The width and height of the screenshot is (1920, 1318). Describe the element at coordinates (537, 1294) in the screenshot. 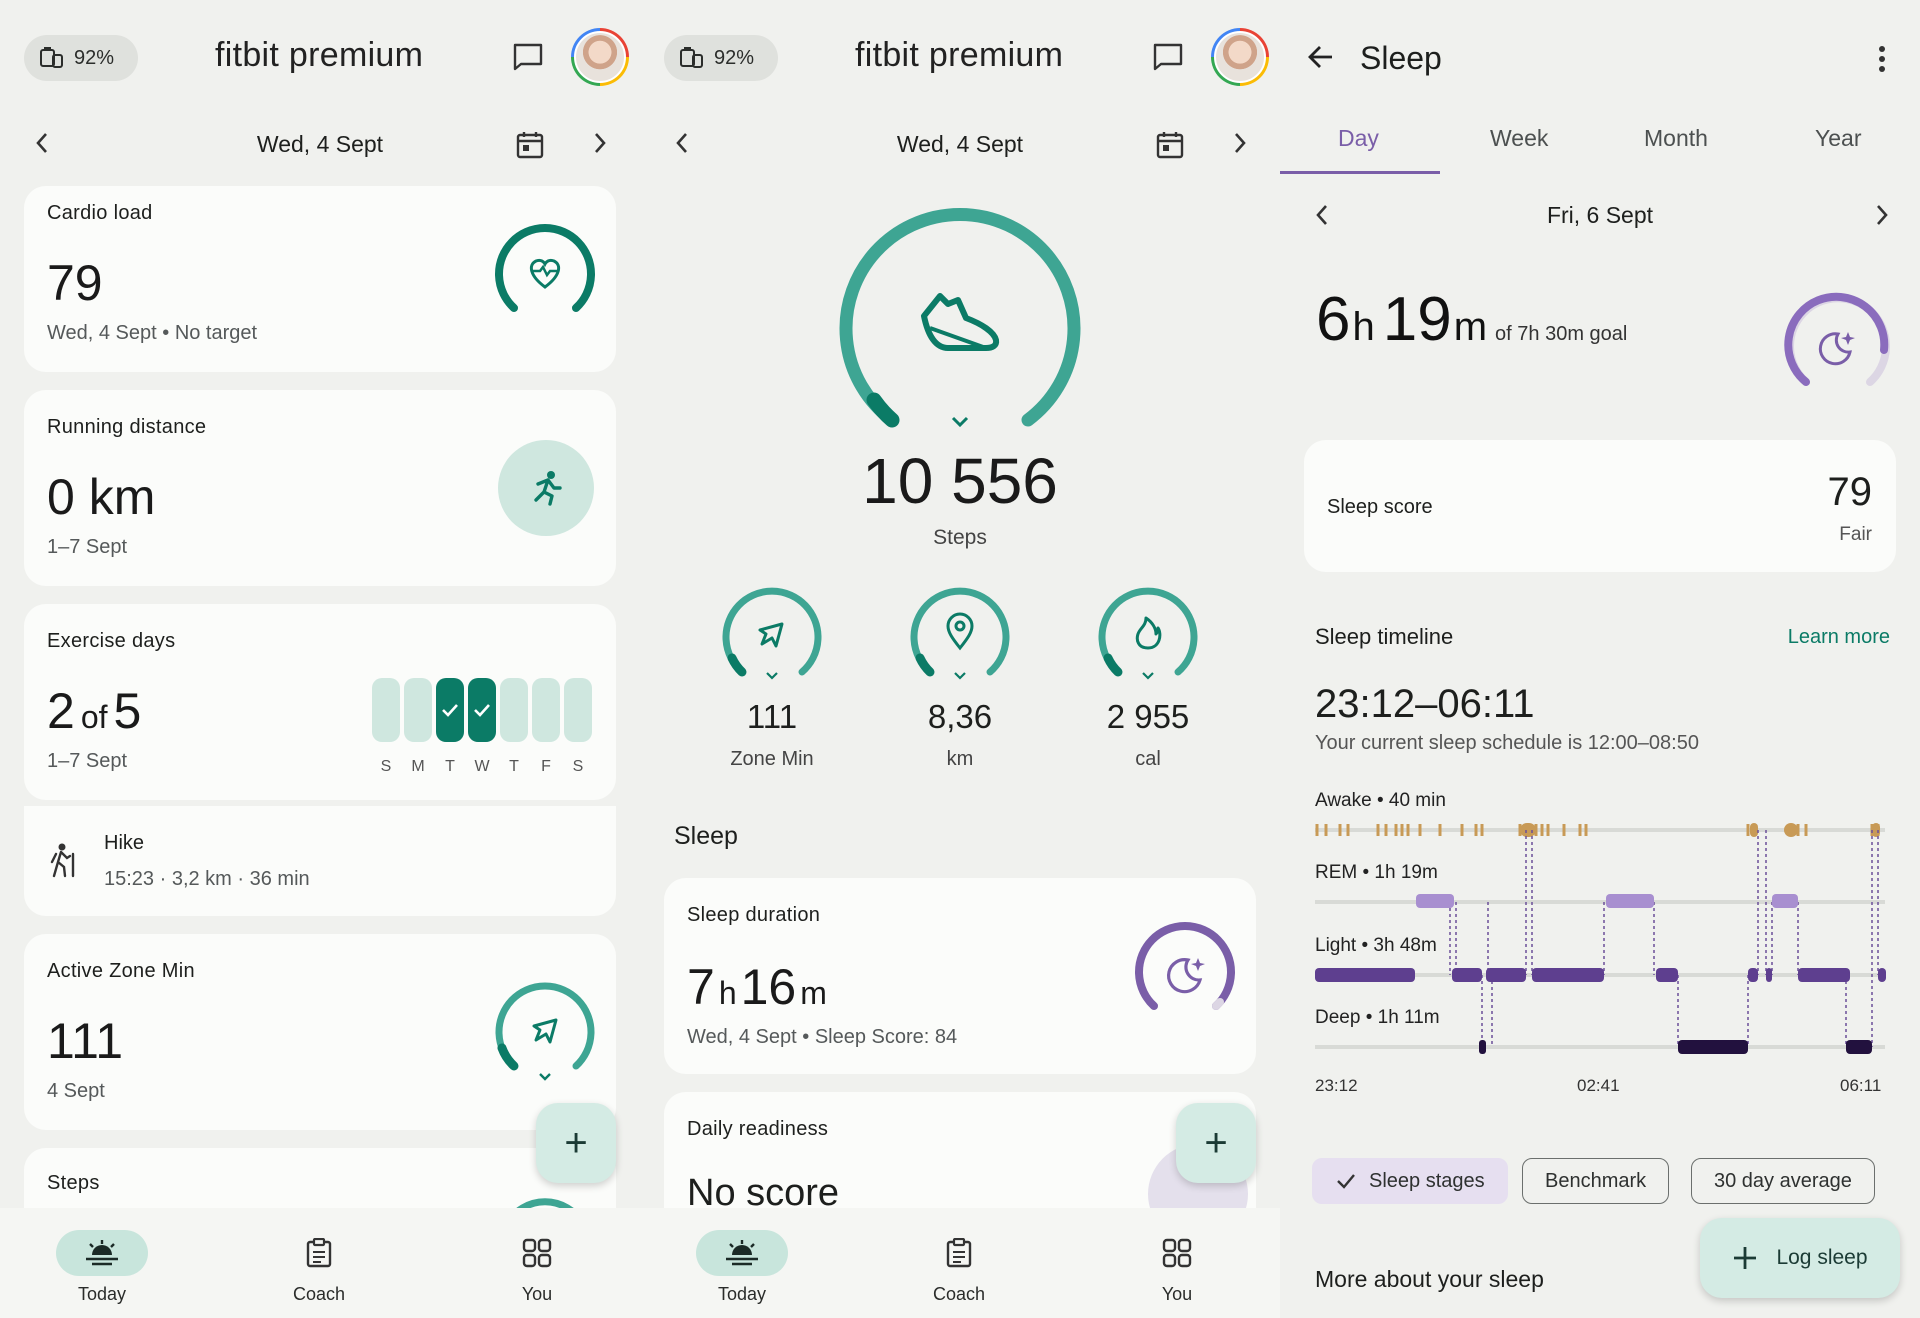

I see `nav-label: You` at that location.